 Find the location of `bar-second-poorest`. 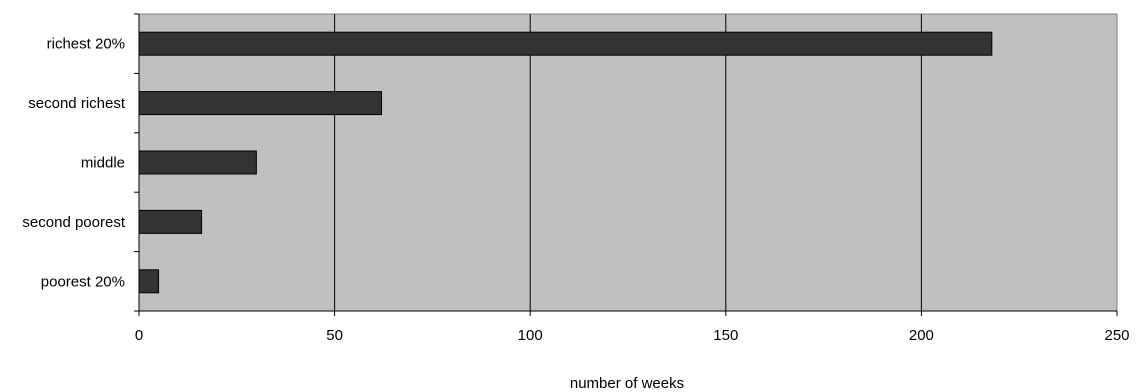

bar-second-poorest is located at coordinates (170, 221).